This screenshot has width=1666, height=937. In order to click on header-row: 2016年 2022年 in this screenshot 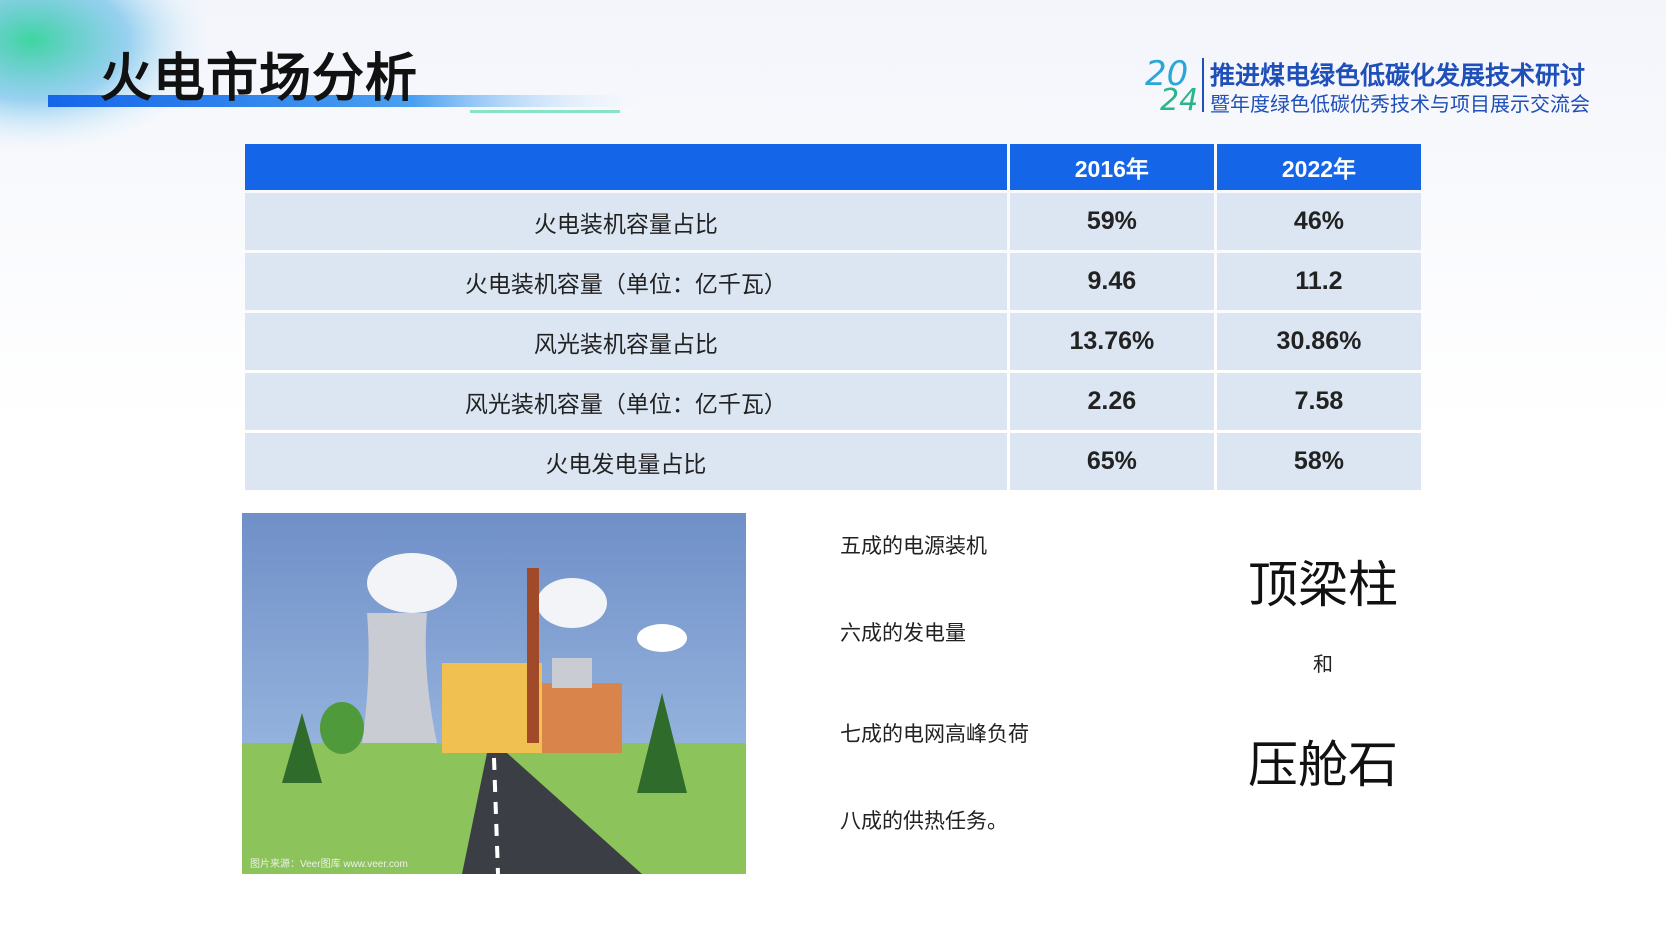, I will do `click(833, 167)`.